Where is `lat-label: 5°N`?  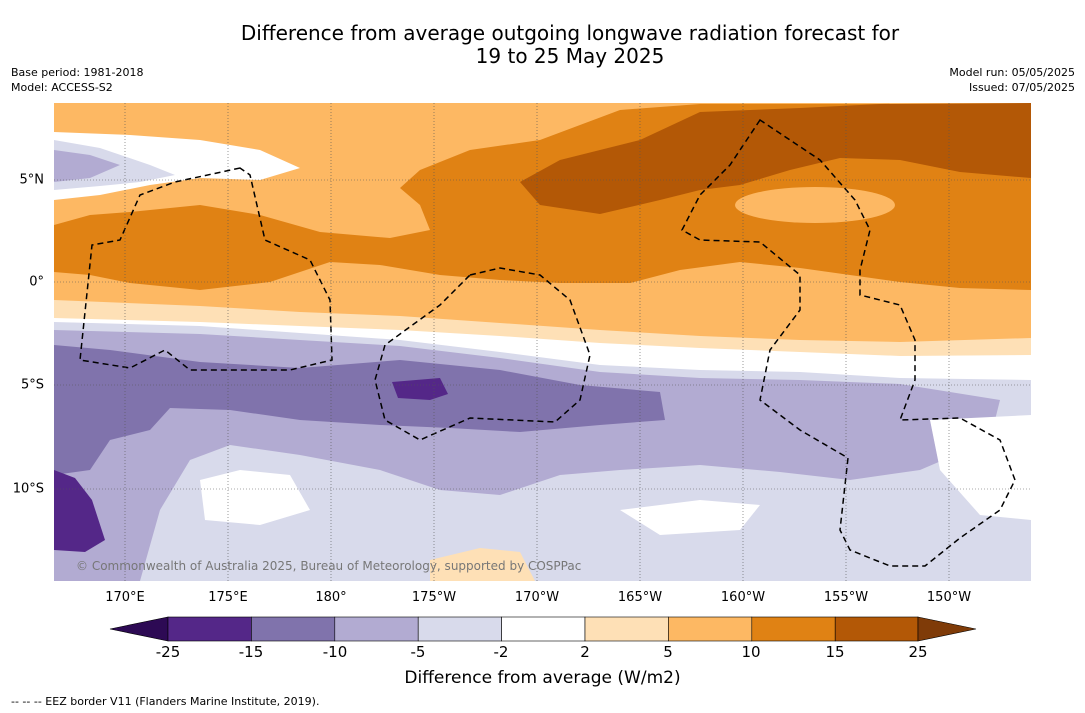
lat-label: 5°N is located at coordinates (32, 180).